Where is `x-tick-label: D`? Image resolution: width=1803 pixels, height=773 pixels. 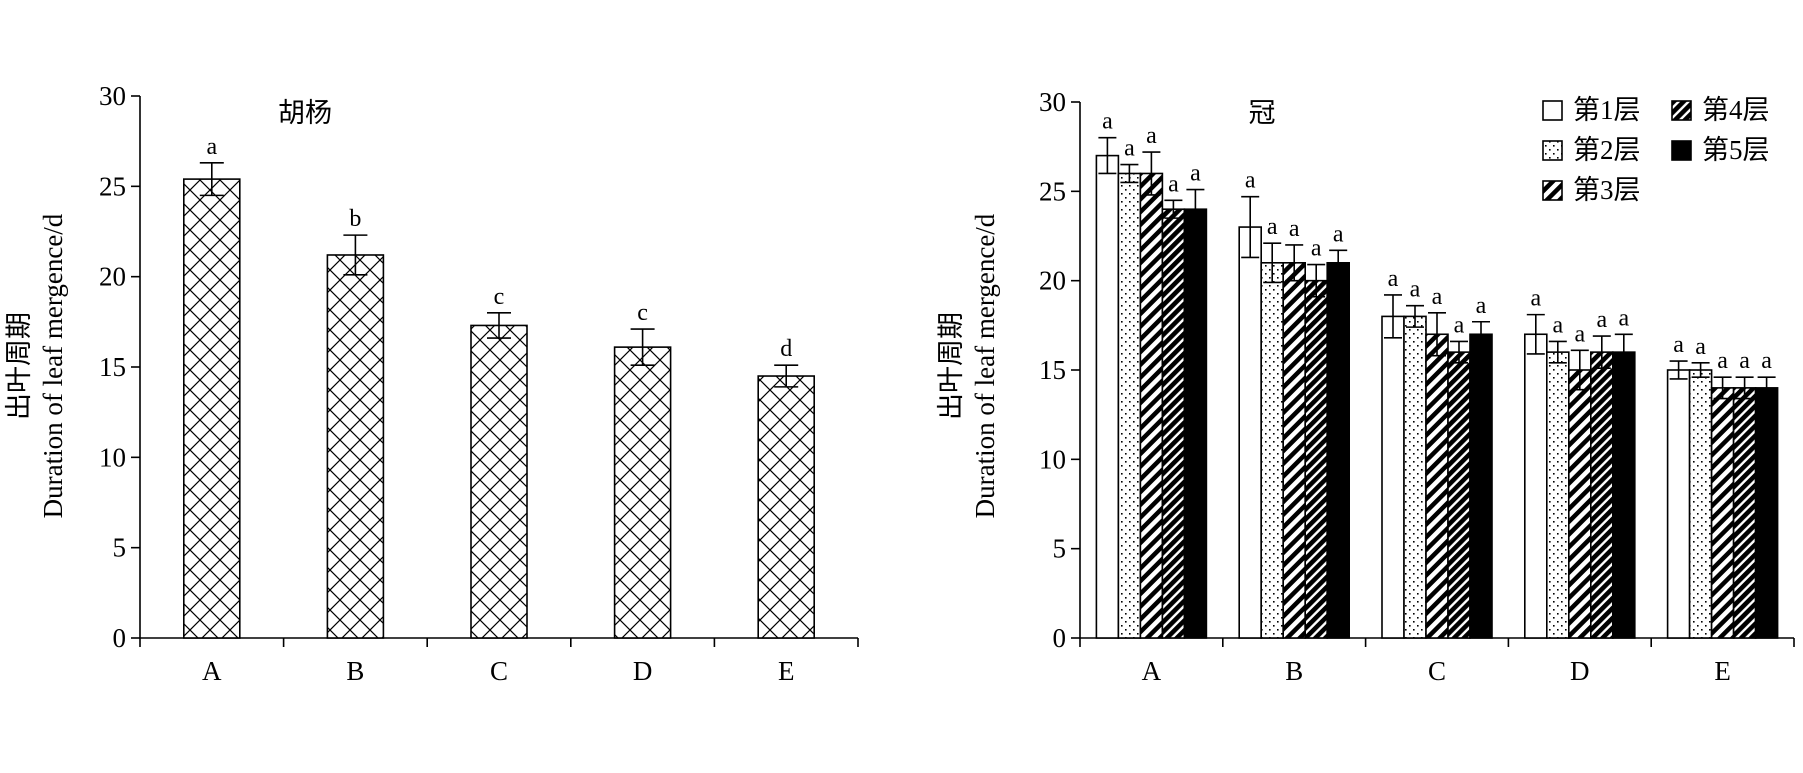 x-tick-label: D is located at coordinates (643, 671).